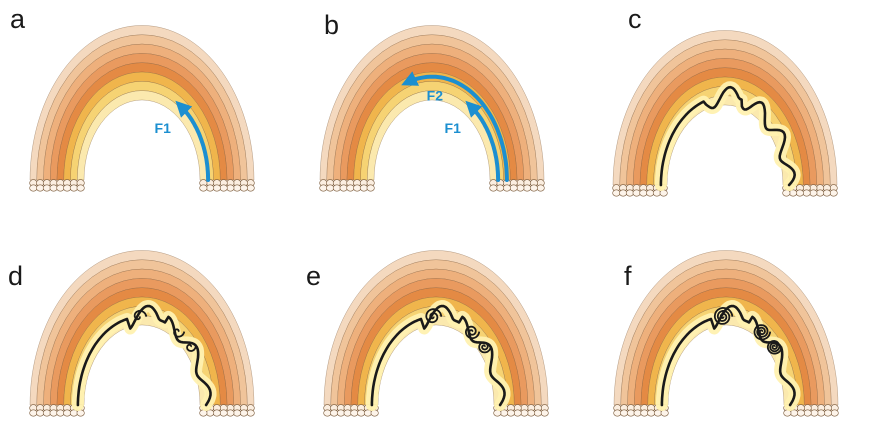  I want to click on panel-d-arch, so click(142, 333).